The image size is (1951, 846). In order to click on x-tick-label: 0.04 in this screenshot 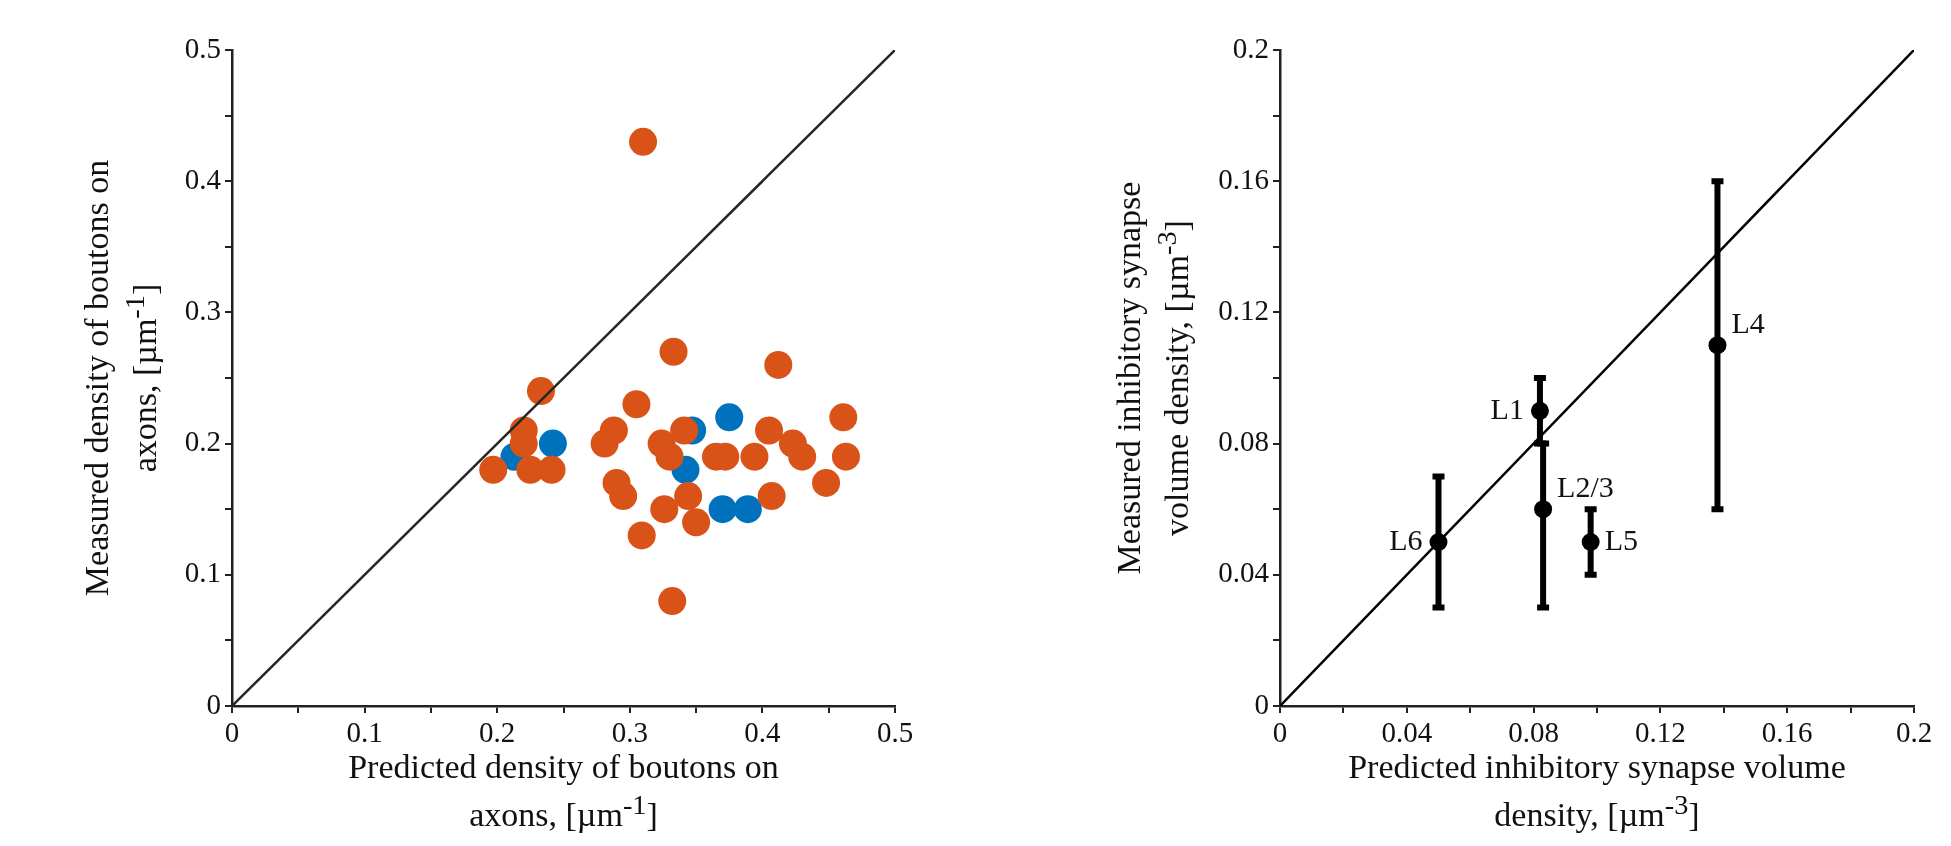, I will do `click(1407, 732)`.